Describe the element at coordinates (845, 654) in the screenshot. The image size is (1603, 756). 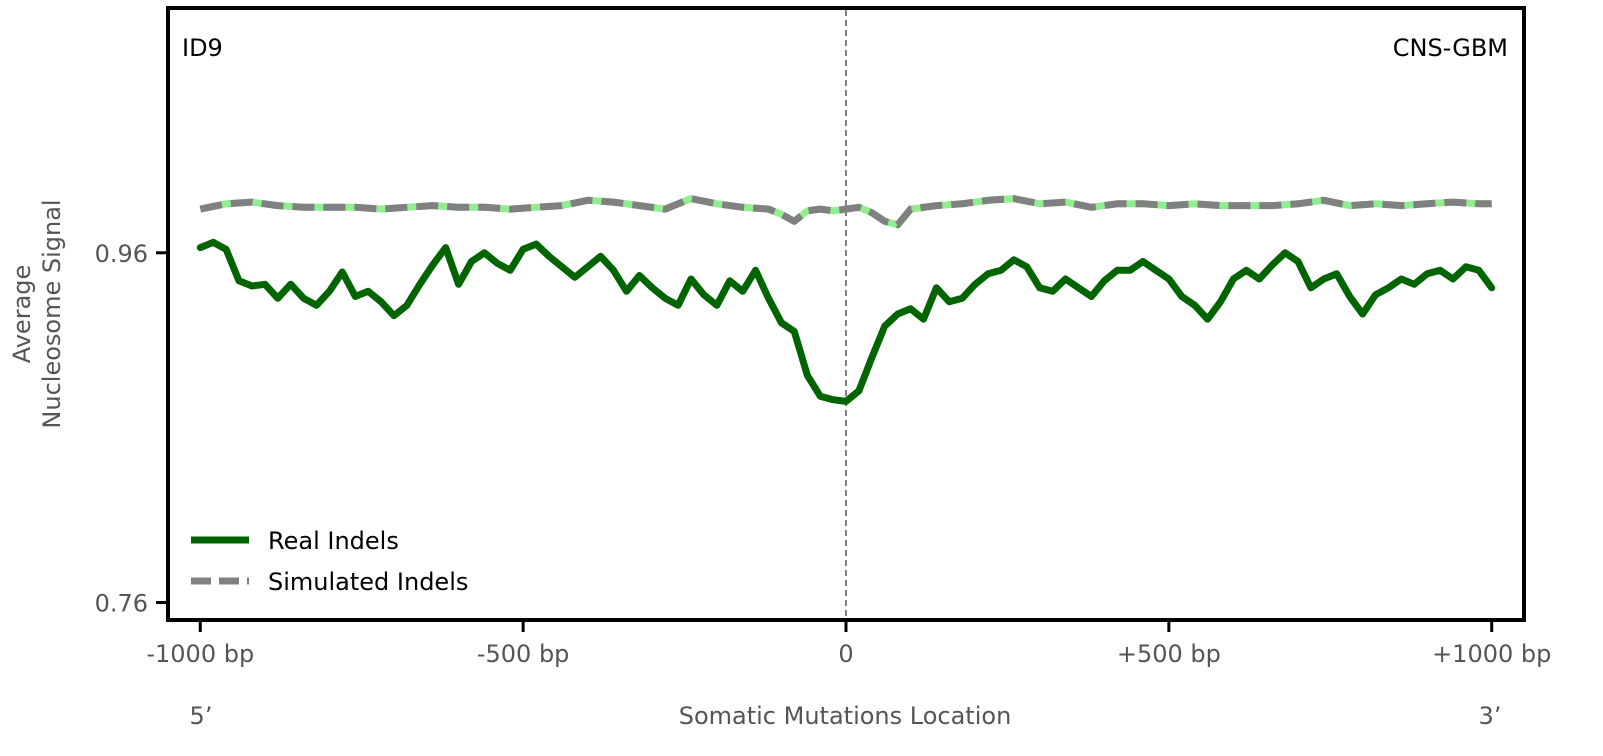
I see `x-tick-label: 0` at that location.